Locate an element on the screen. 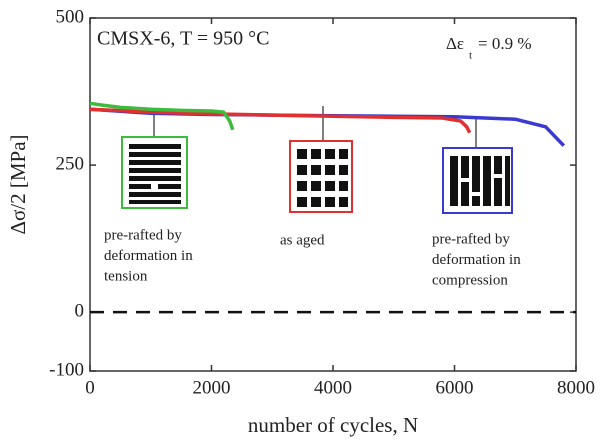  y-tick-label: 0 is located at coordinates (80, 311).